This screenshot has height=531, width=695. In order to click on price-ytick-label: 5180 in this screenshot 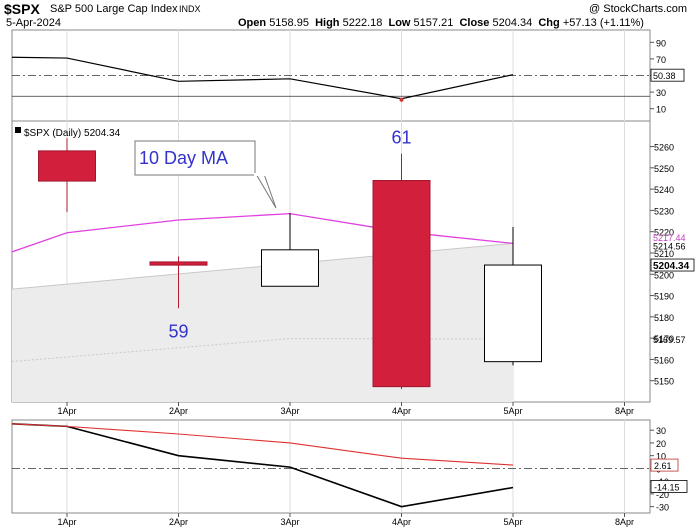, I will do `click(664, 318)`.